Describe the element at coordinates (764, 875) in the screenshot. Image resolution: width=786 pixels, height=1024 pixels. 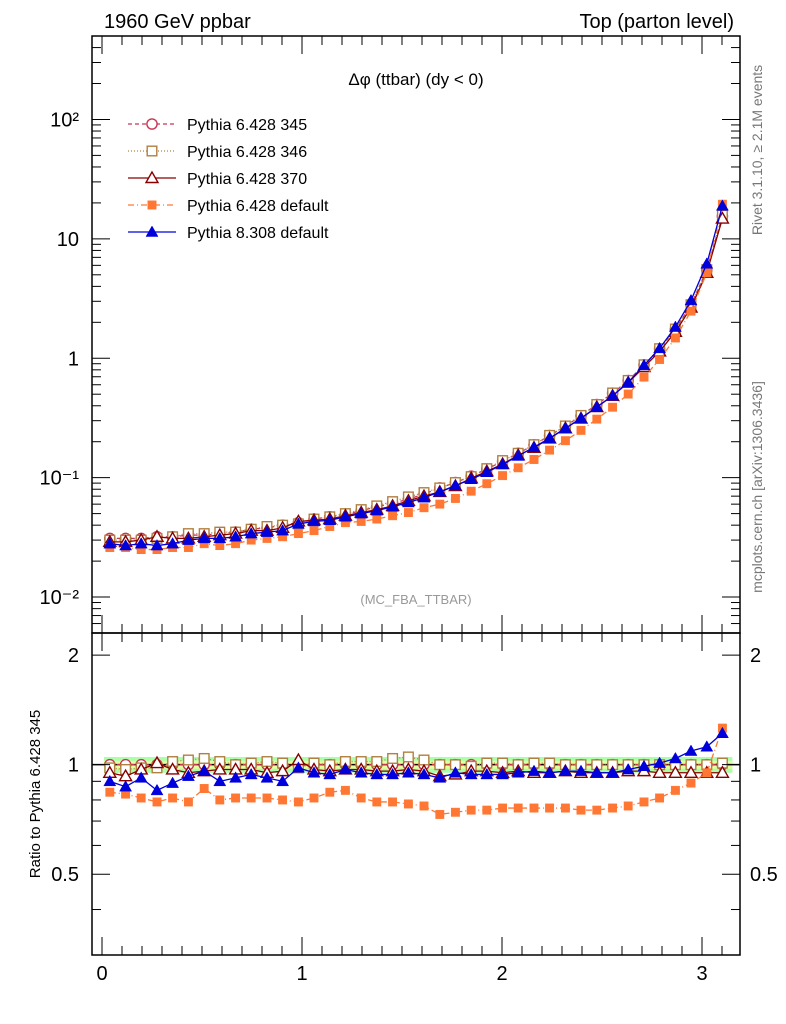
I see `ratio-ytick-label-right: 0.5` at that location.